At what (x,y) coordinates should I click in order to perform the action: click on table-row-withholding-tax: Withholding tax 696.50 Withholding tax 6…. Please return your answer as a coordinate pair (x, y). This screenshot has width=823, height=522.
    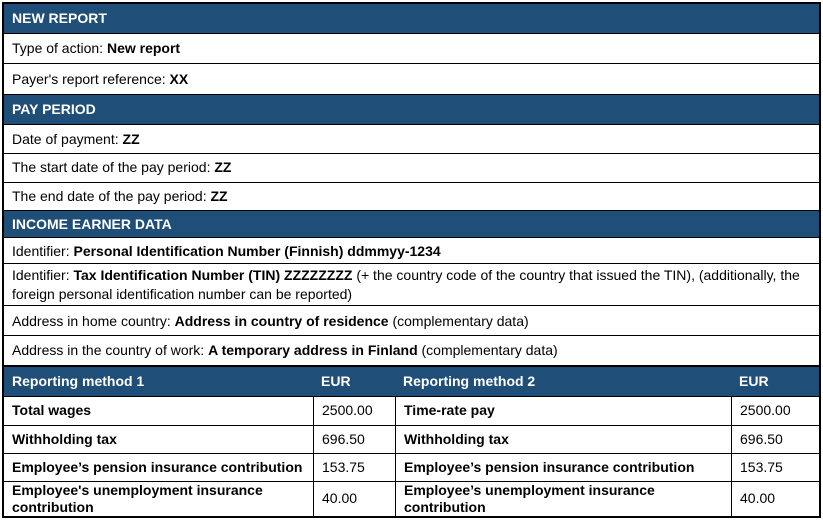
    Looking at the image, I should click on (411, 440).